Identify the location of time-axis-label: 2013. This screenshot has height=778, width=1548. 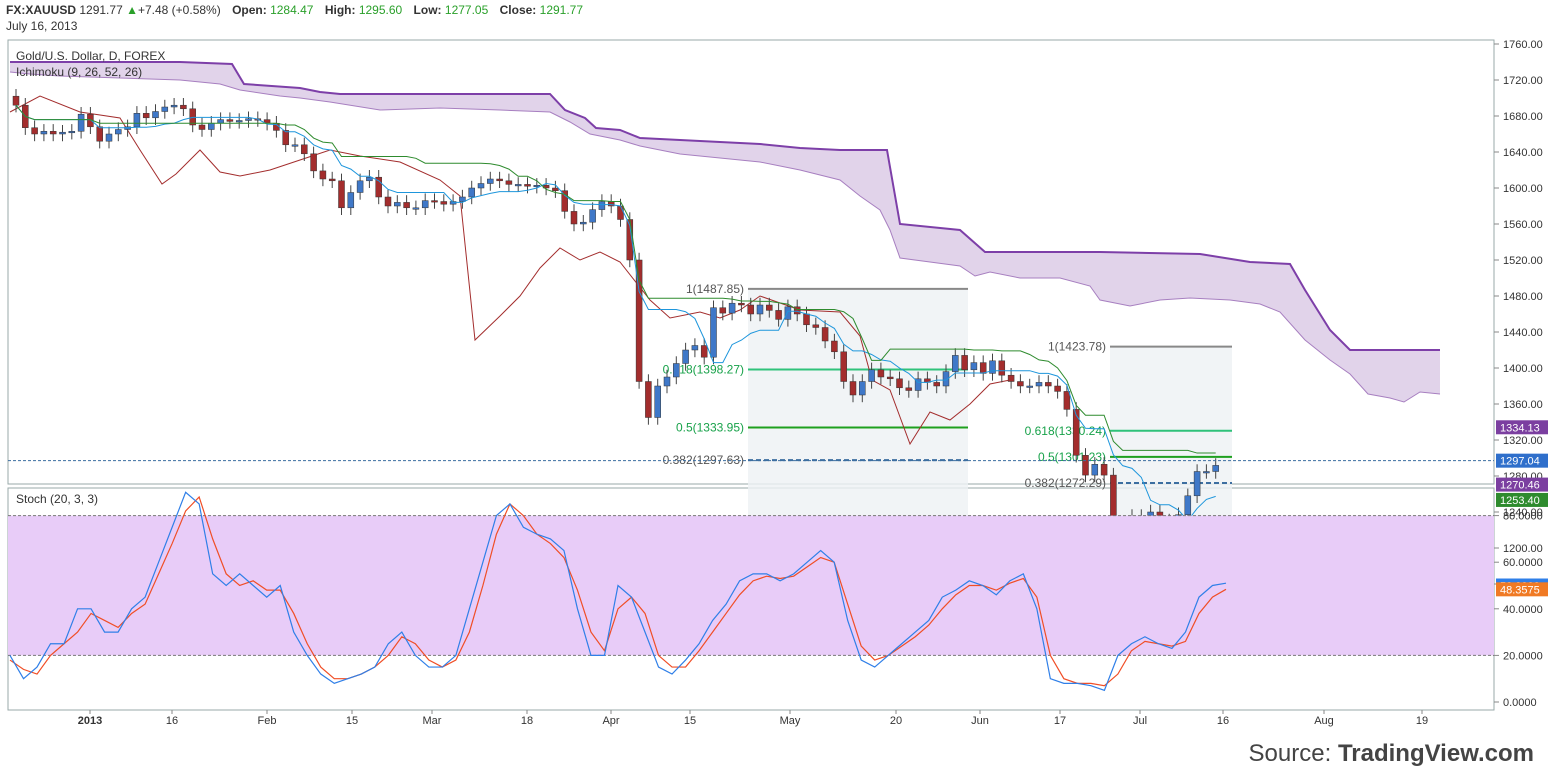
(90, 721).